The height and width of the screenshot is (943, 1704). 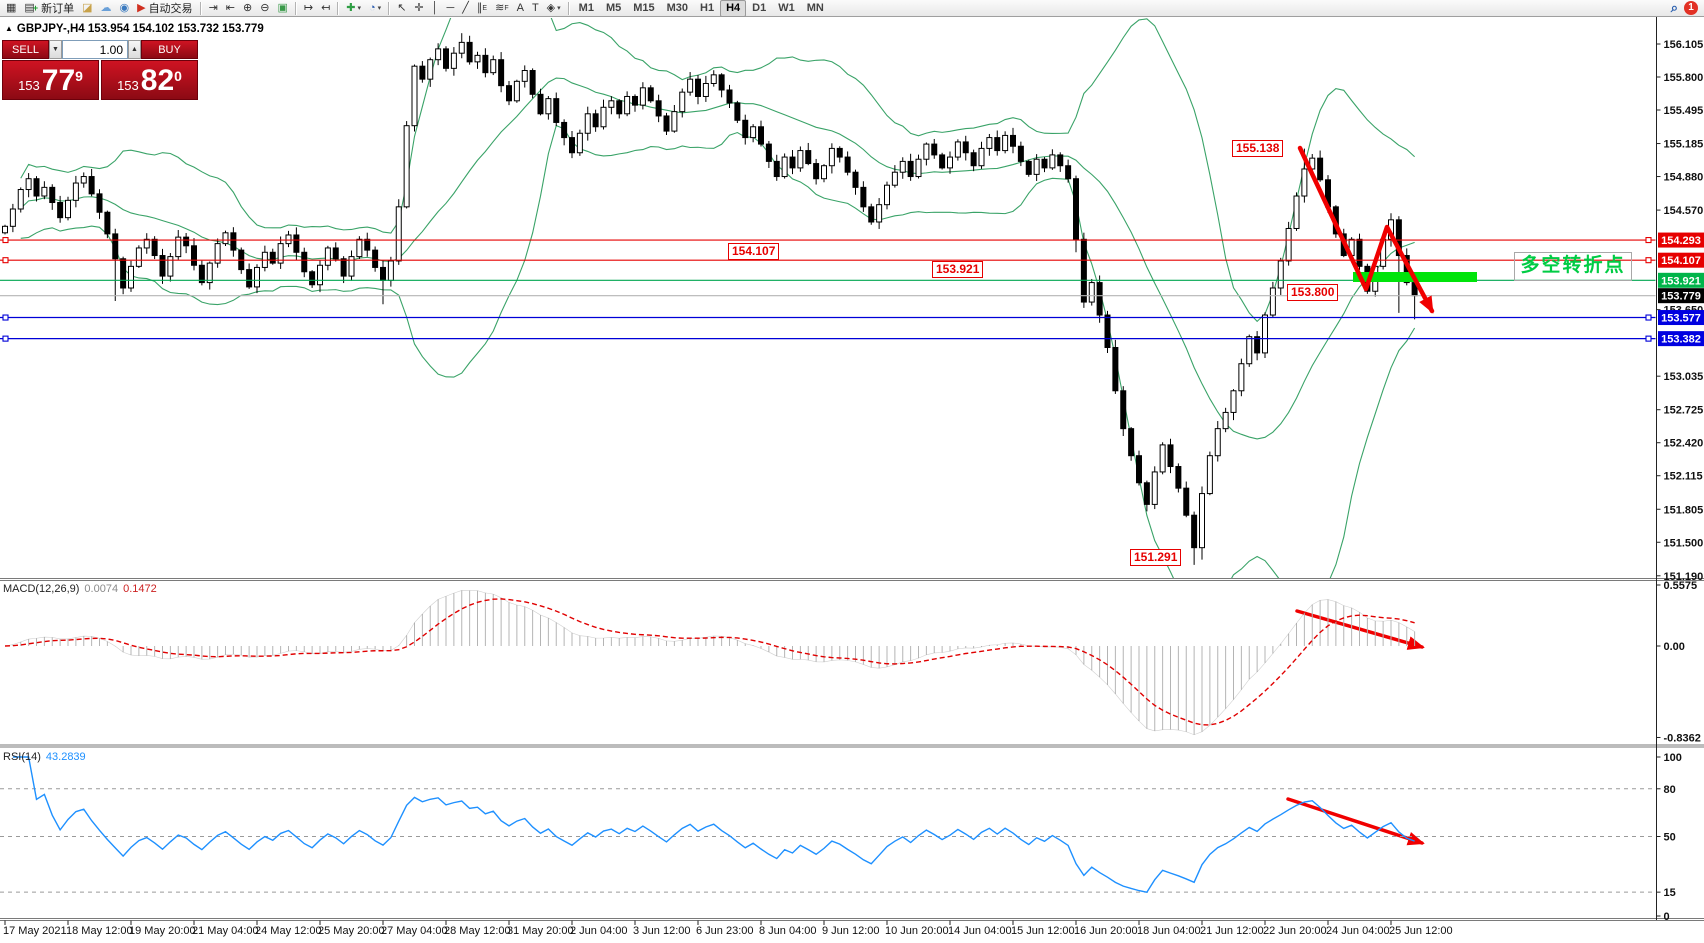 I want to click on zoom-out-icon: ⊖, so click(x=265, y=7).